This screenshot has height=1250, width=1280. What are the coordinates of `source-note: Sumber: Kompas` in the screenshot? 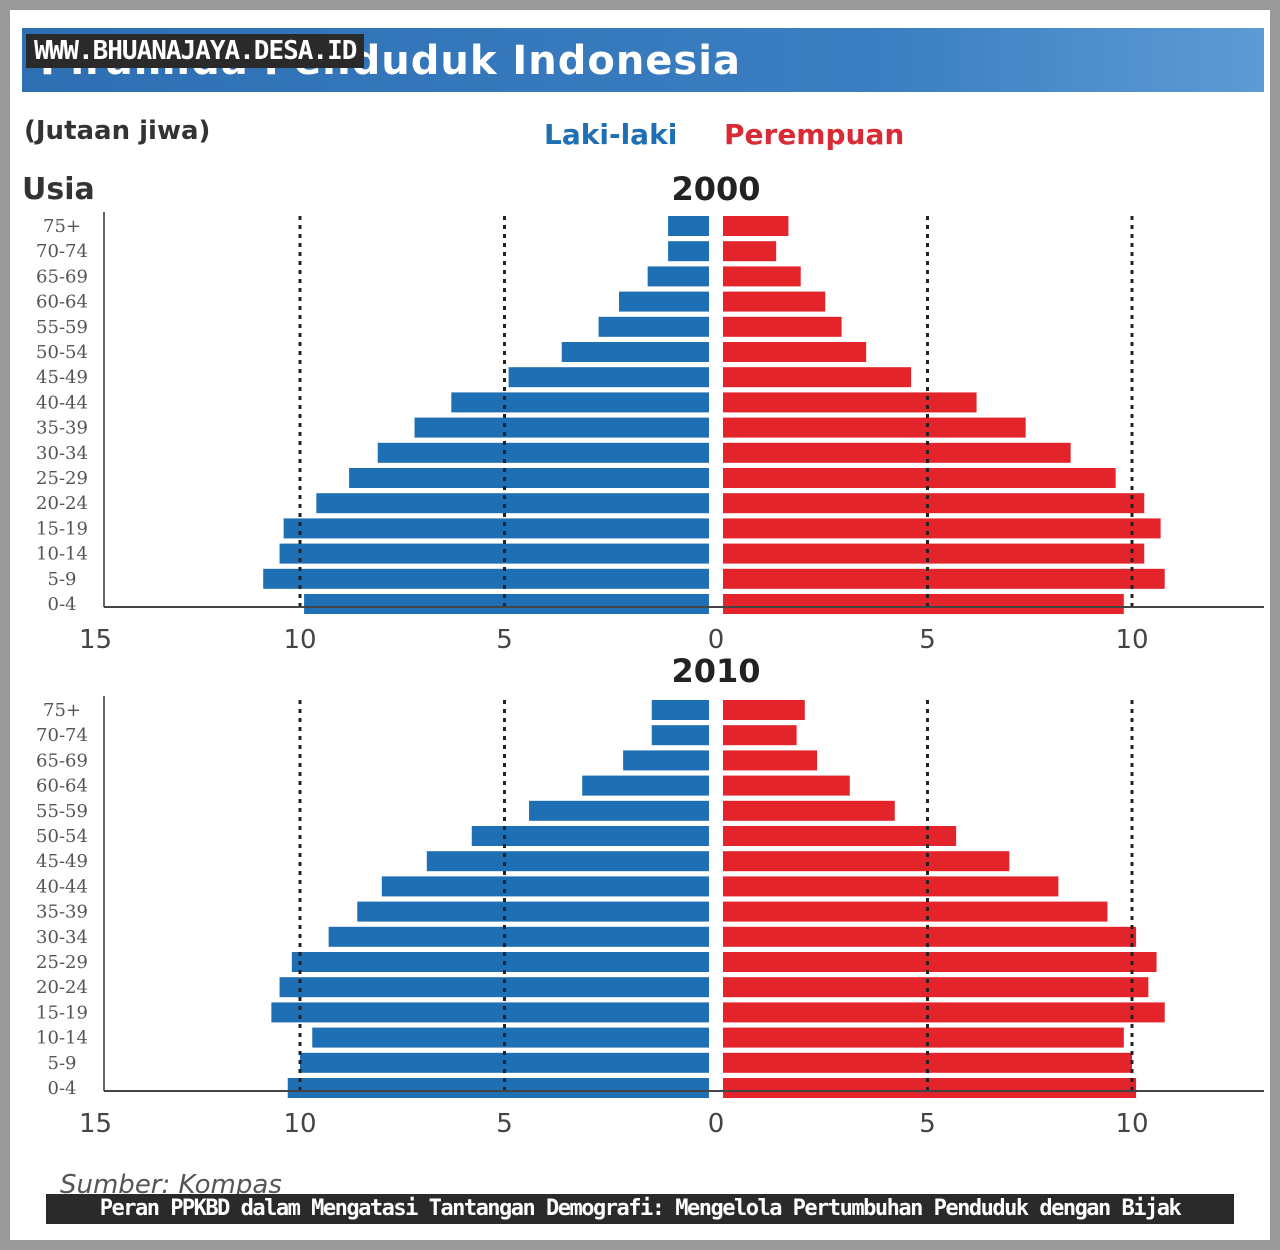 It's located at (171, 1182).